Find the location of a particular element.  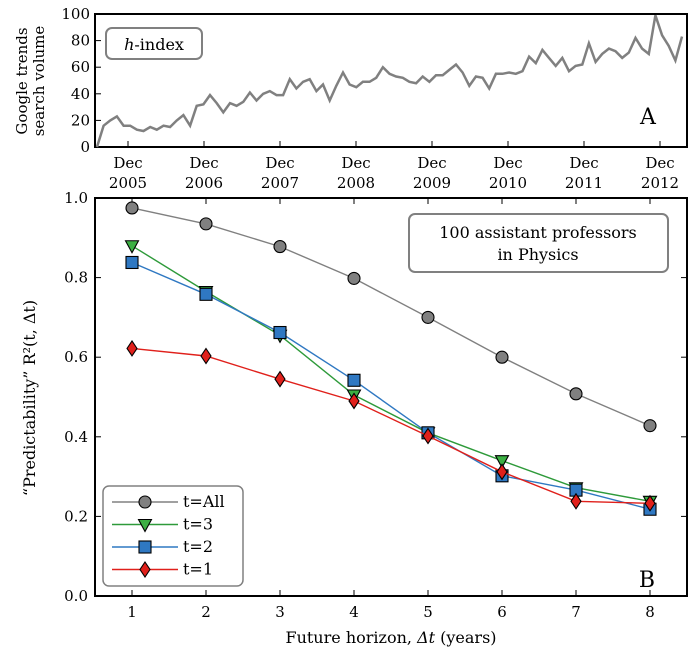

panel-a-xtick-label-year: 2012 is located at coordinates (660, 183).